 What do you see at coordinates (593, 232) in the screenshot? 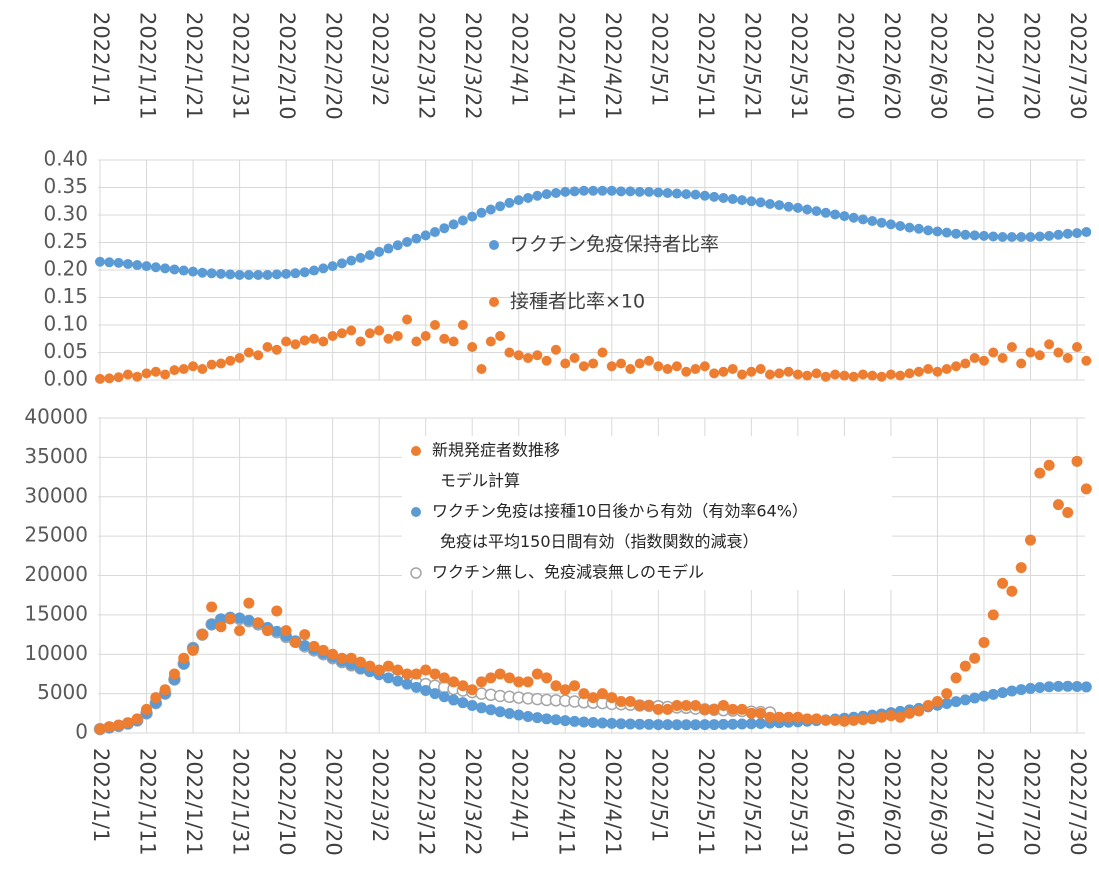
I see `series` at bounding box center [593, 232].